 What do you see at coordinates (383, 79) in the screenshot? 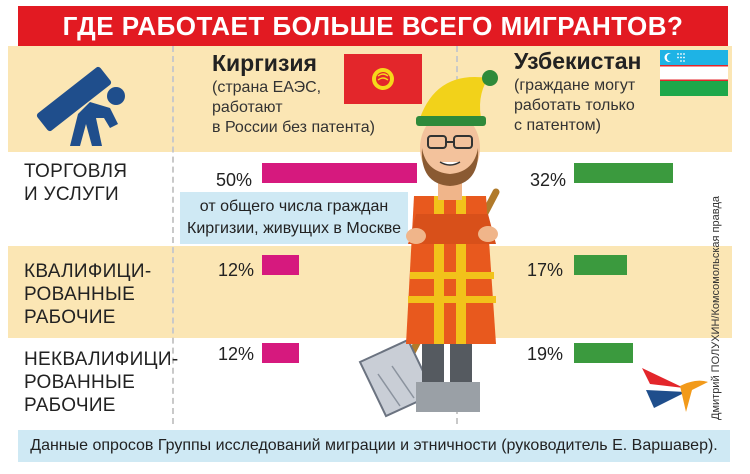
I see `kyrgyzstan-flag` at bounding box center [383, 79].